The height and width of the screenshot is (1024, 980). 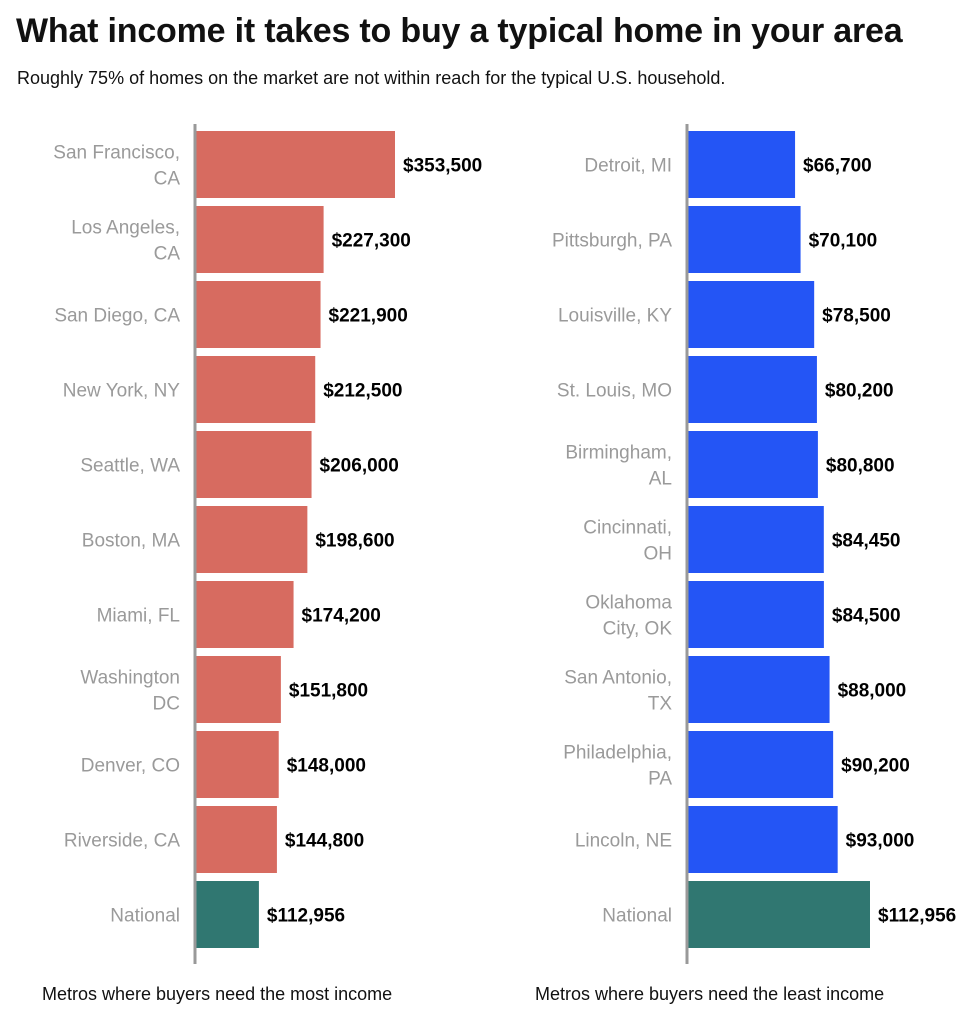 I want to click on value-label: $93,000, so click(x=880, y=841).